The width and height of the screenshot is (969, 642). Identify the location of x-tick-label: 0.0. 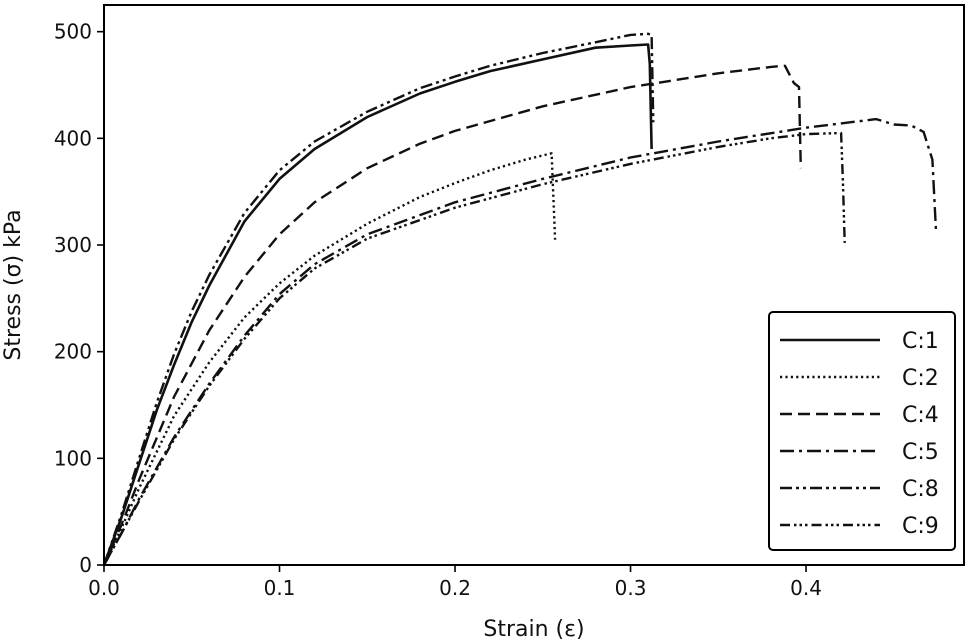
(104, 588).